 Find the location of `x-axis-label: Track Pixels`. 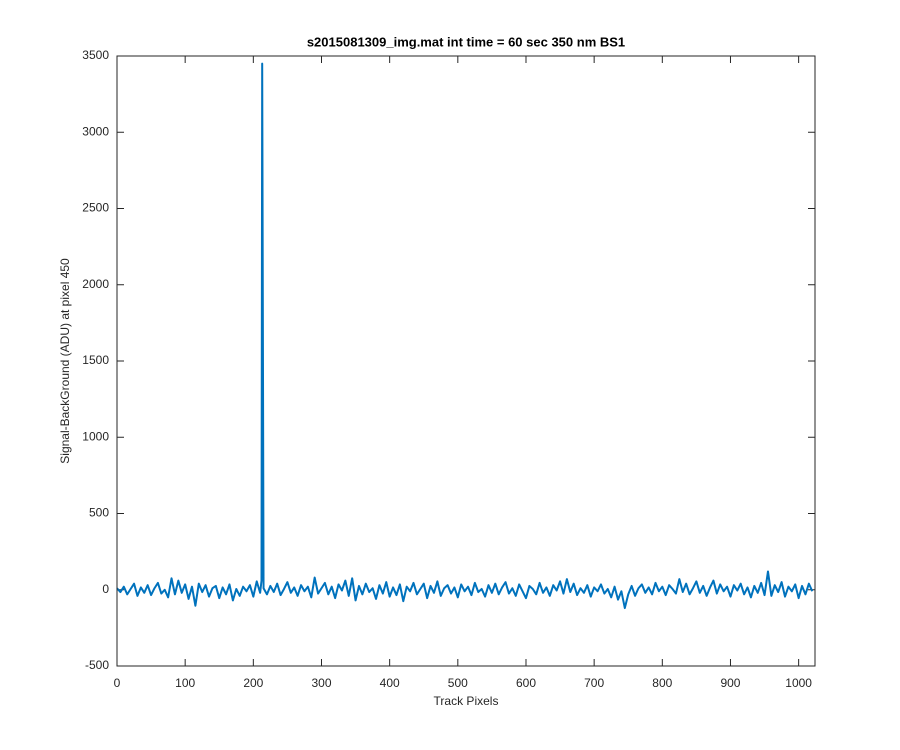

x-axis-label: Track Pixels is located at coordinates (466, 701).